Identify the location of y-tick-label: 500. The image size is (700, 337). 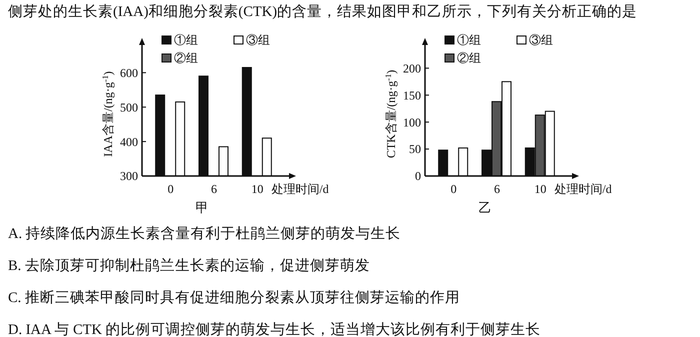
(129, 107).